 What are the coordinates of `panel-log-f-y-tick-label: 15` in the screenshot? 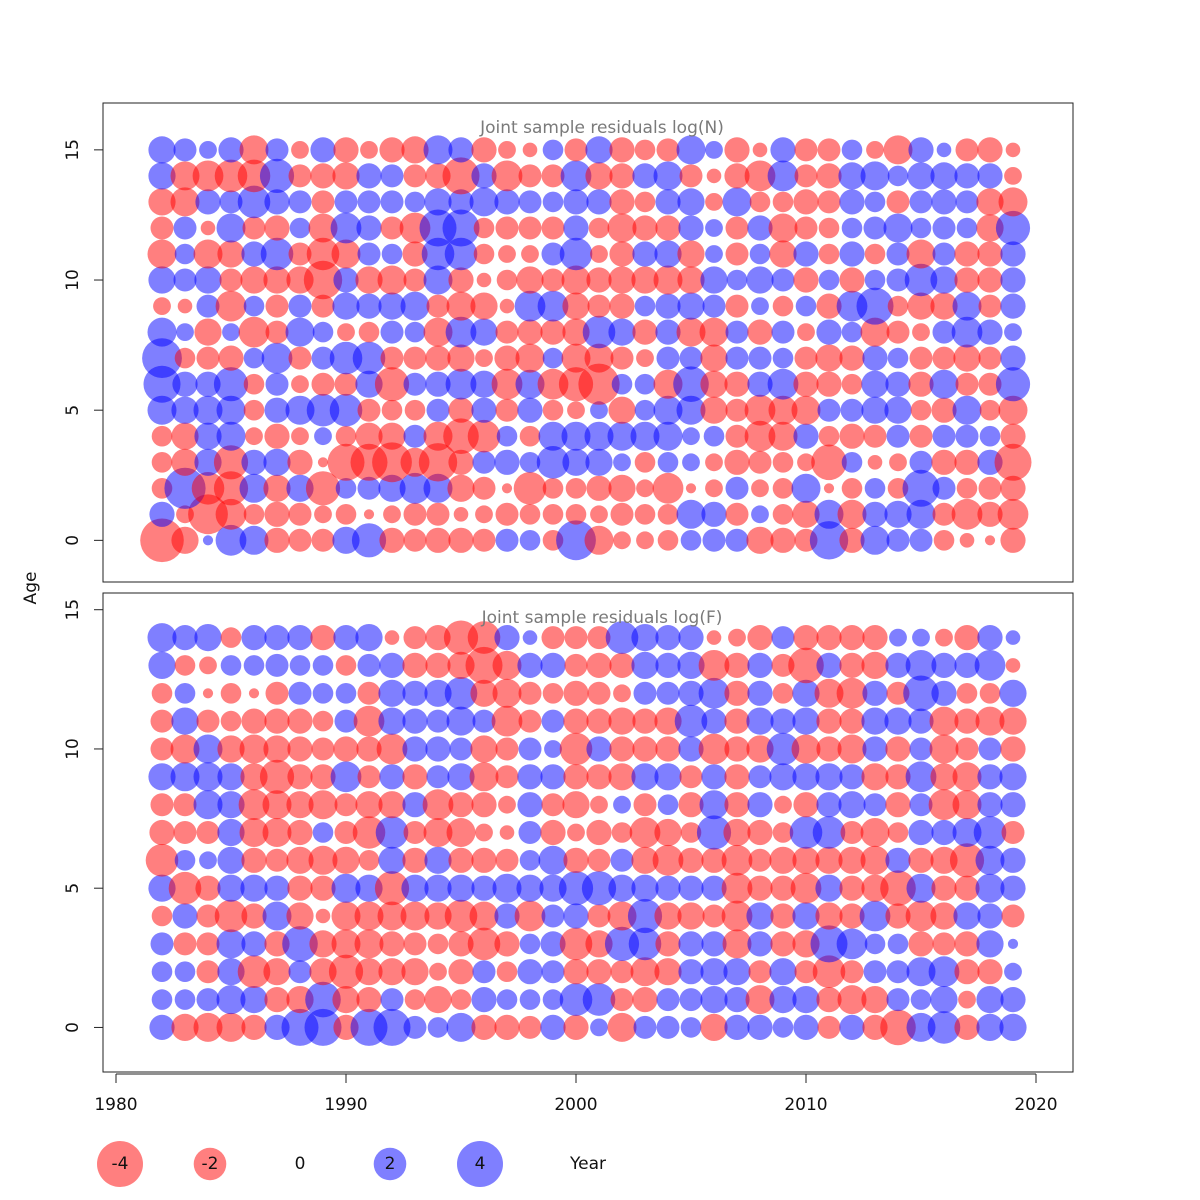 It's located at (73, 610).